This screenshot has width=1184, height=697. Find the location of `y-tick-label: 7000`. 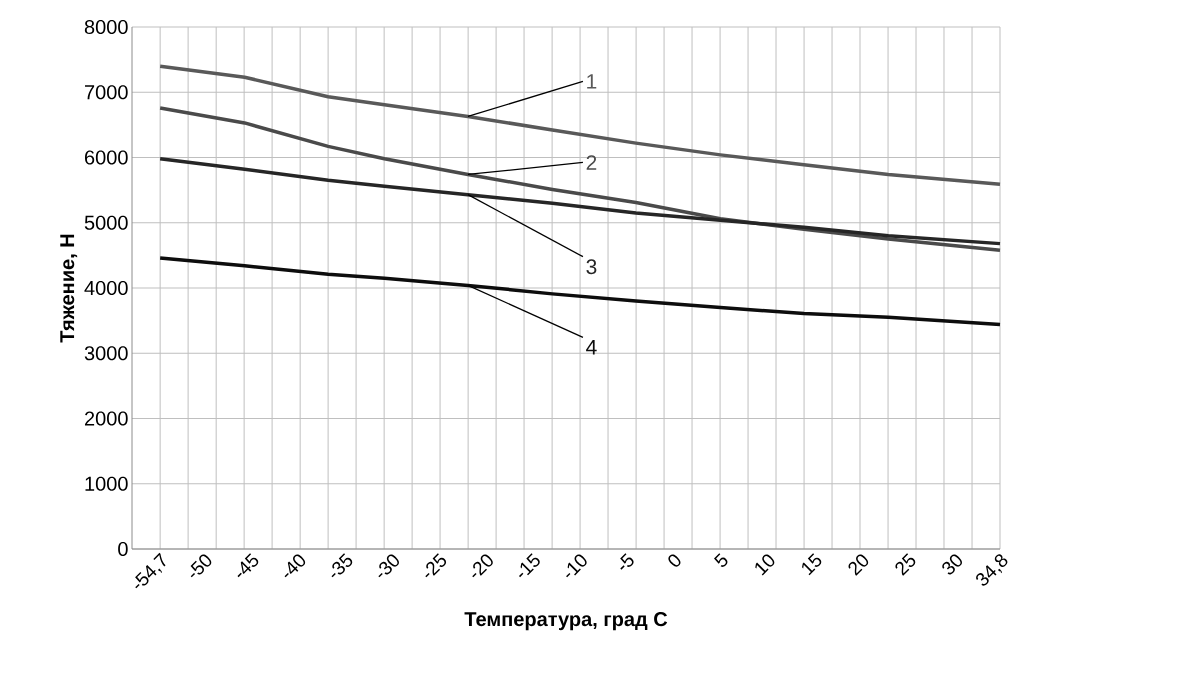

y-tick-label: 7000 is located at coordinates (106, 92).